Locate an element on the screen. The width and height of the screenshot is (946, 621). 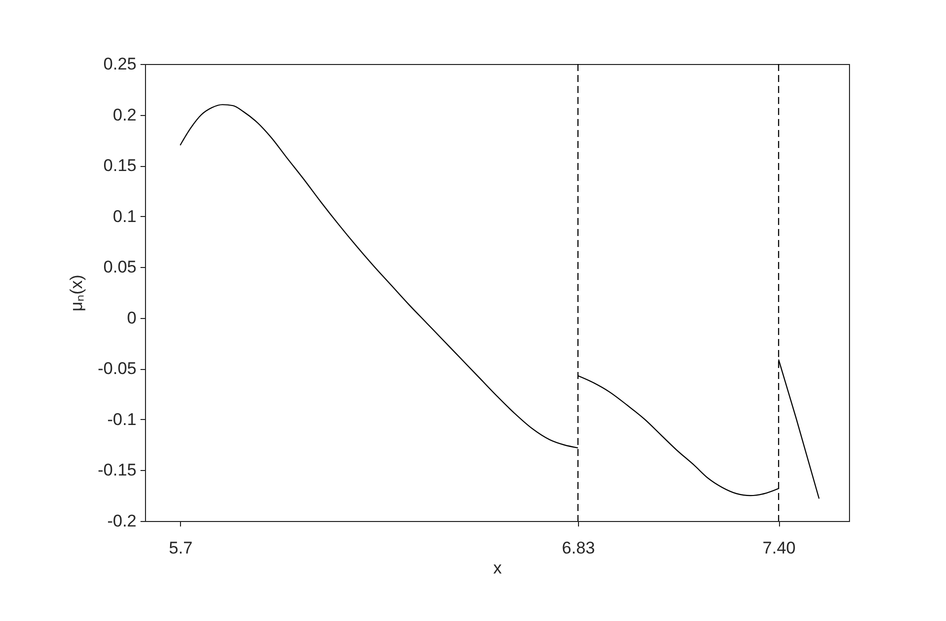
y-tick-label: -0.05 is located at coordinates (117, 368).